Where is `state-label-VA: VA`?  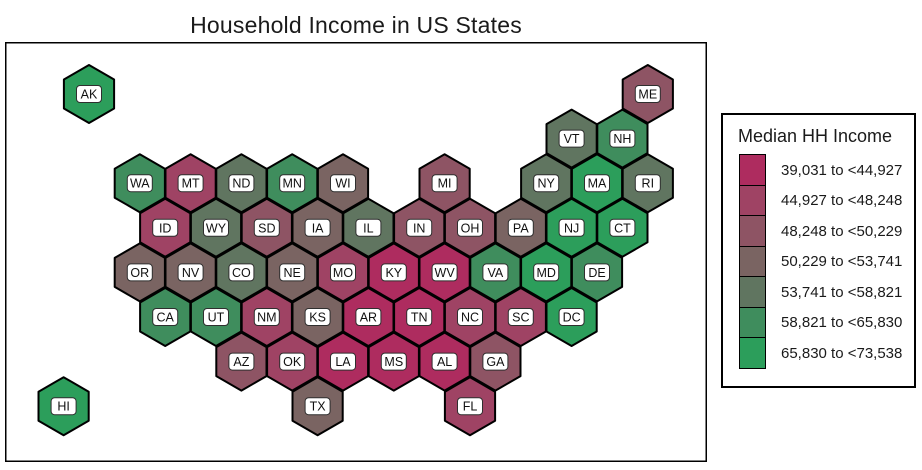 state-label-VA: VA is located at coordinates (496, 273).